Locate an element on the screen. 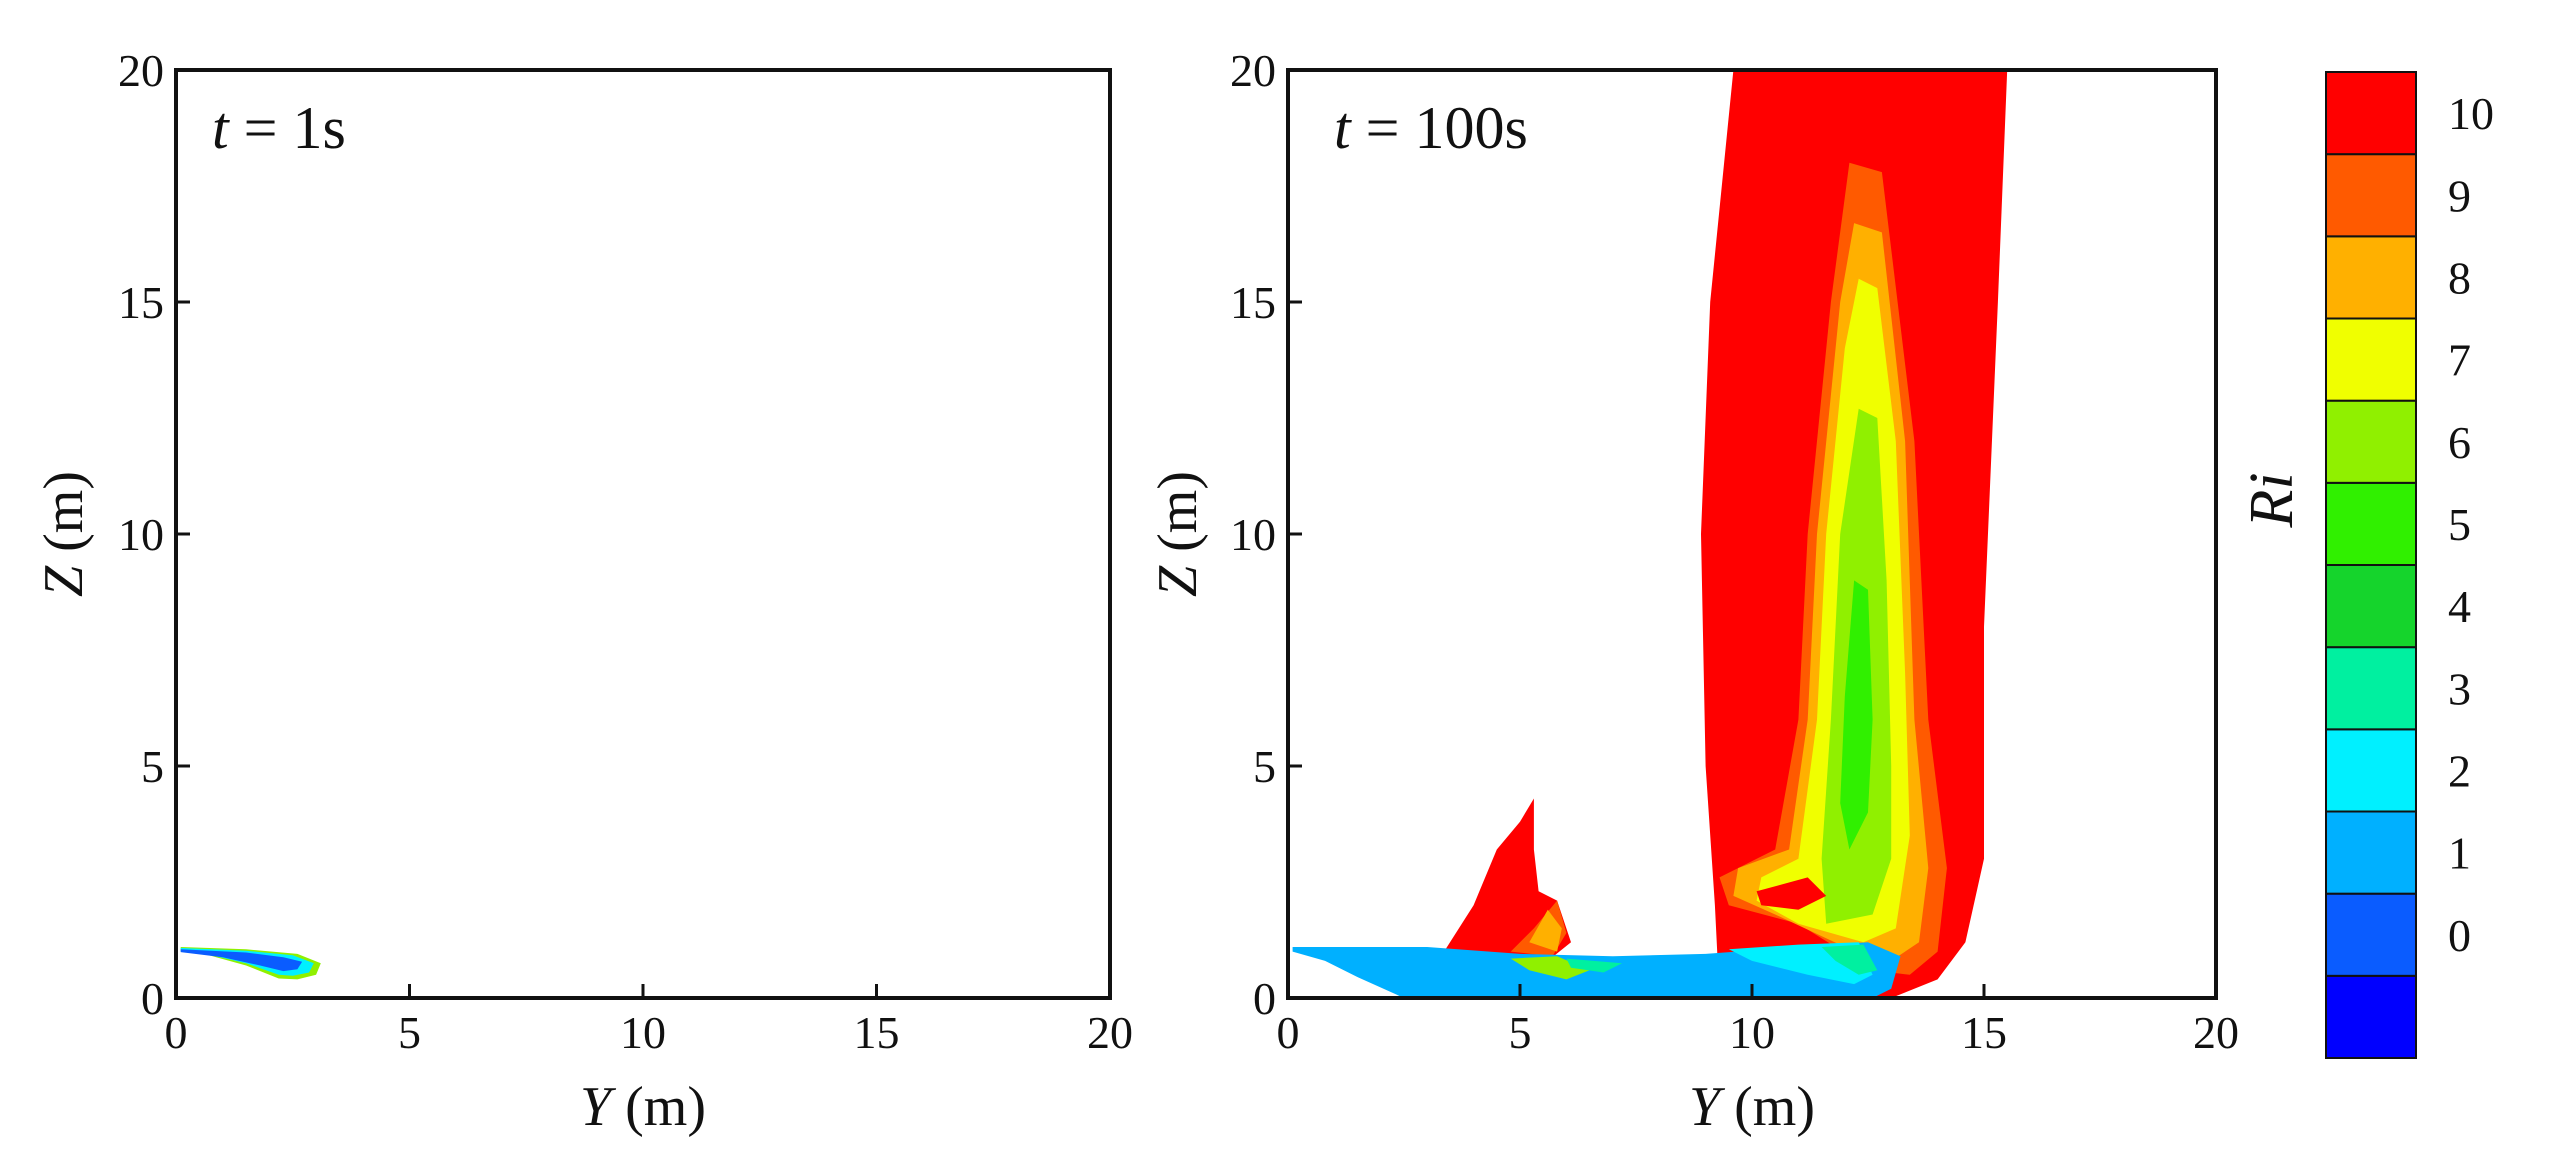  colorbar-cells is located at coordinates (2371, 565).